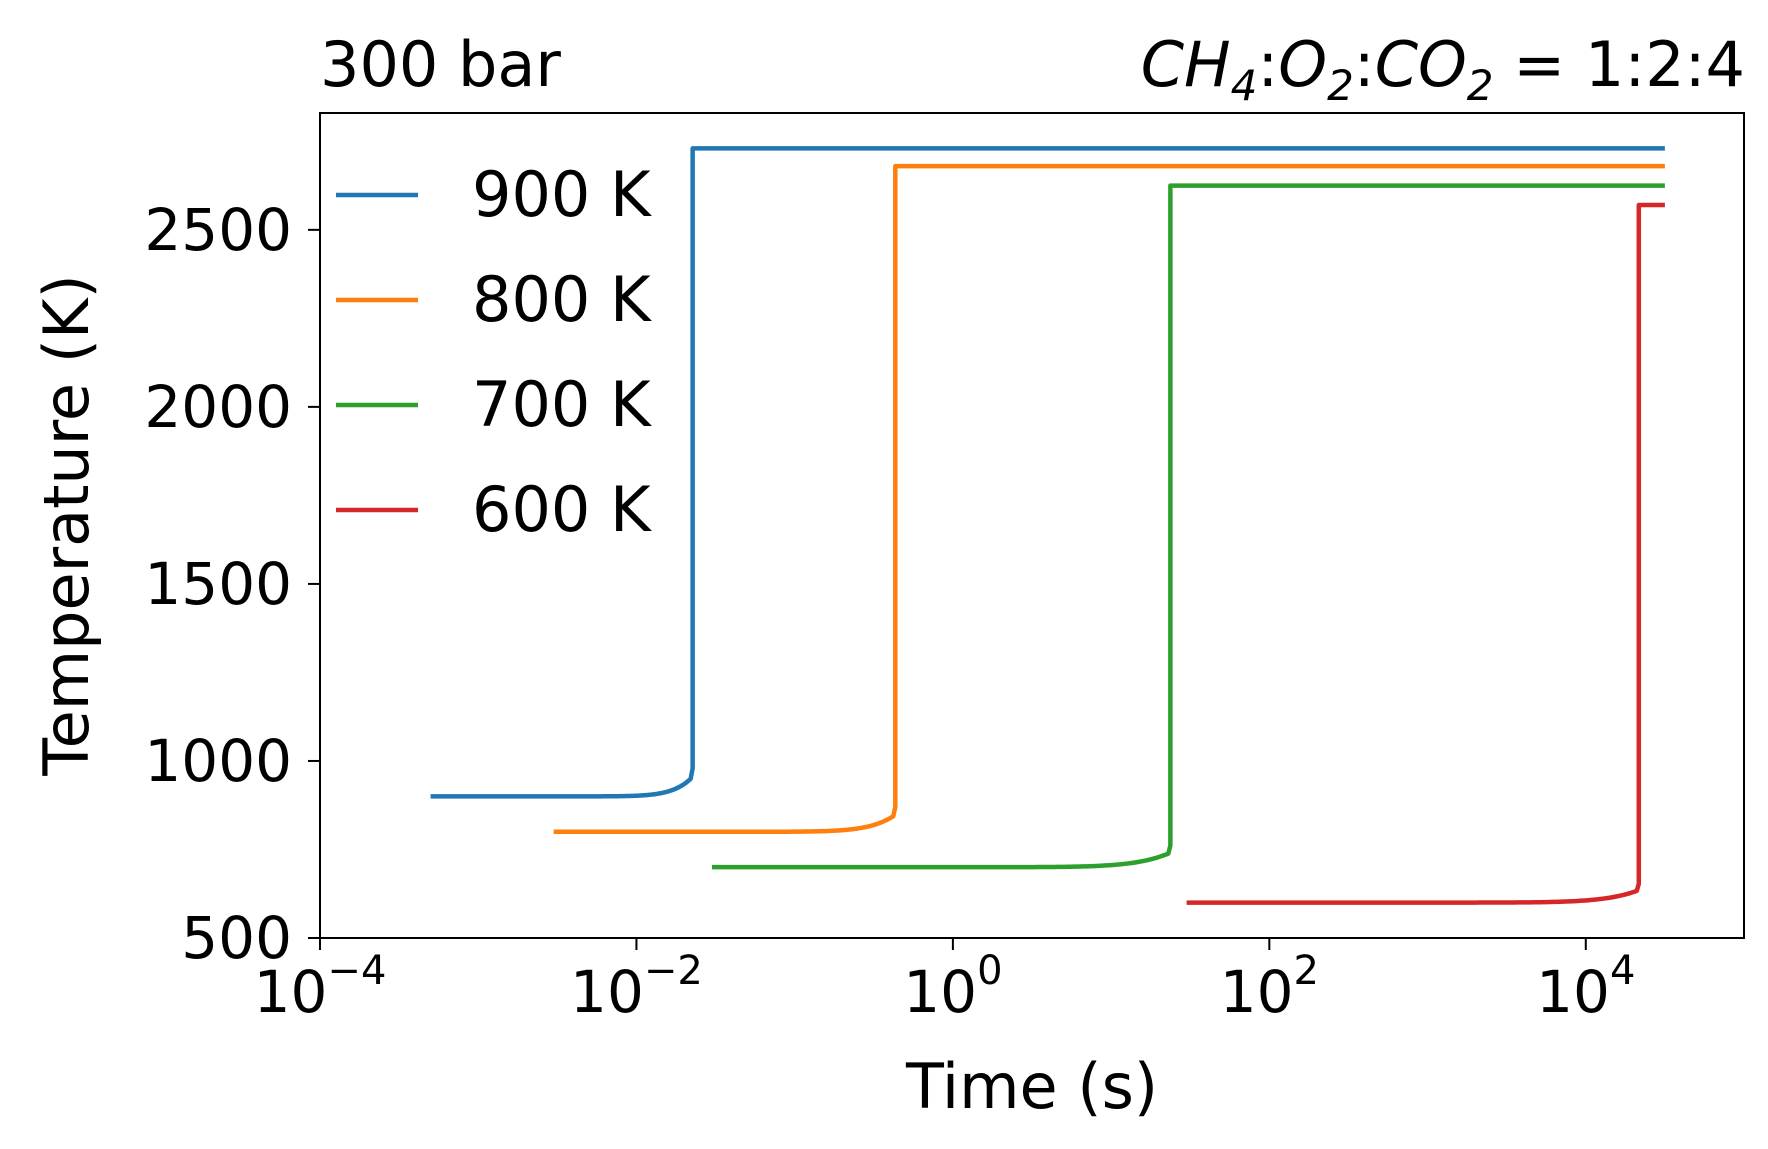 The image size is (1768, 1149). I want to click on title-sub-1: 4, so click(1244, 85).